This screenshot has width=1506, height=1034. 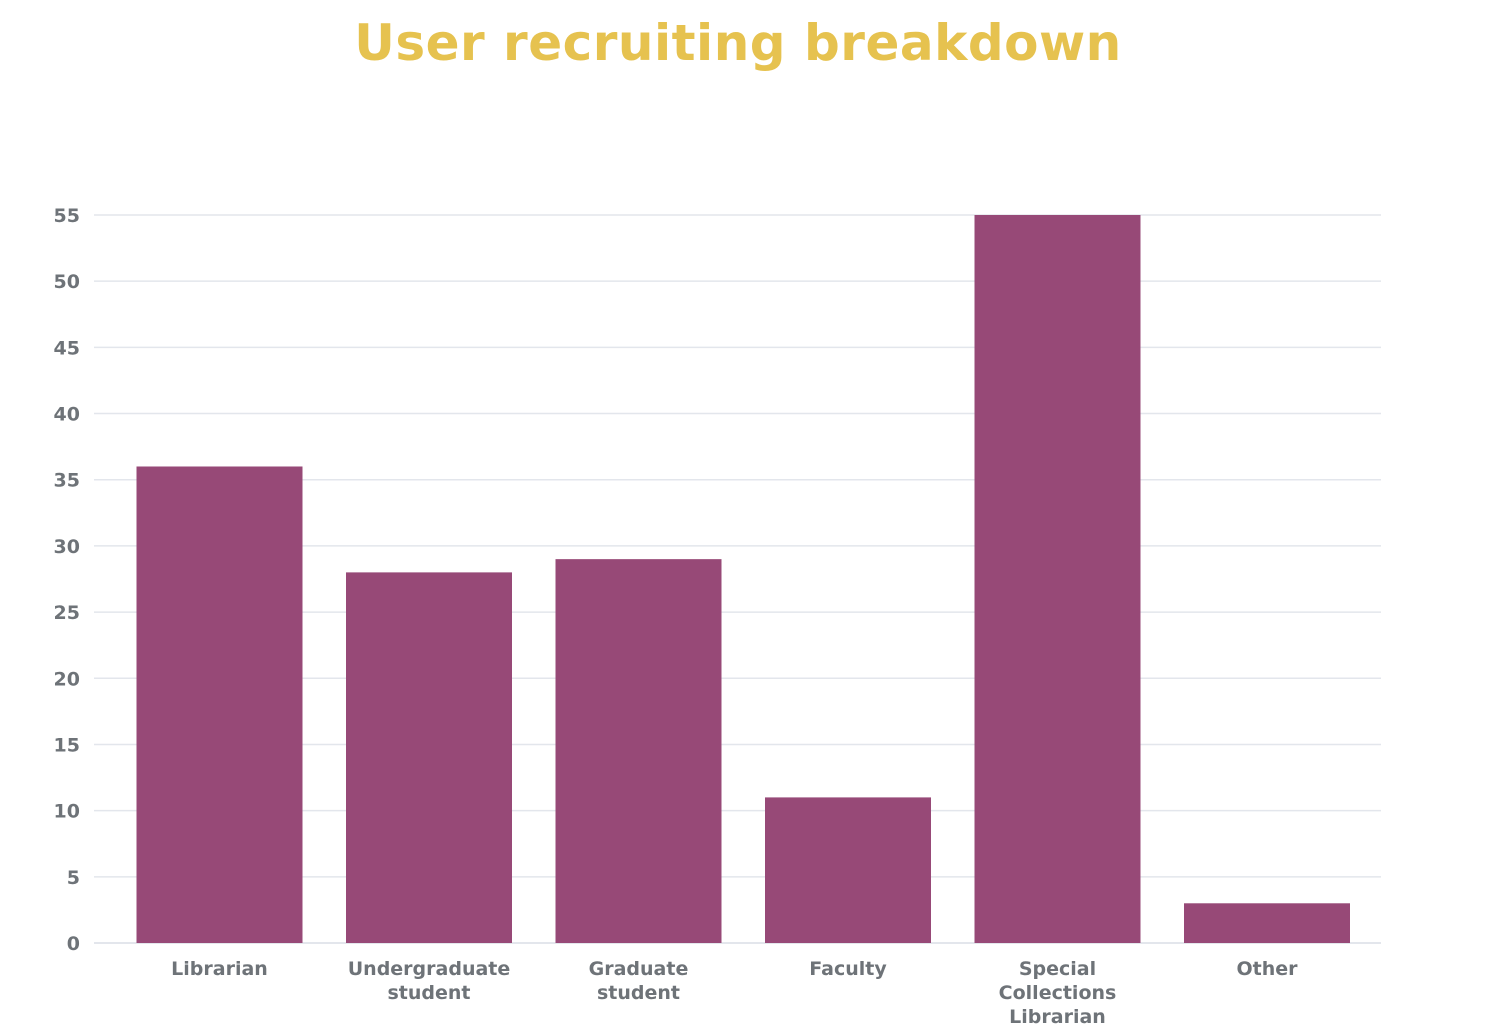 I want to click on y-tick-label: 25, so click(x=67, y=613).